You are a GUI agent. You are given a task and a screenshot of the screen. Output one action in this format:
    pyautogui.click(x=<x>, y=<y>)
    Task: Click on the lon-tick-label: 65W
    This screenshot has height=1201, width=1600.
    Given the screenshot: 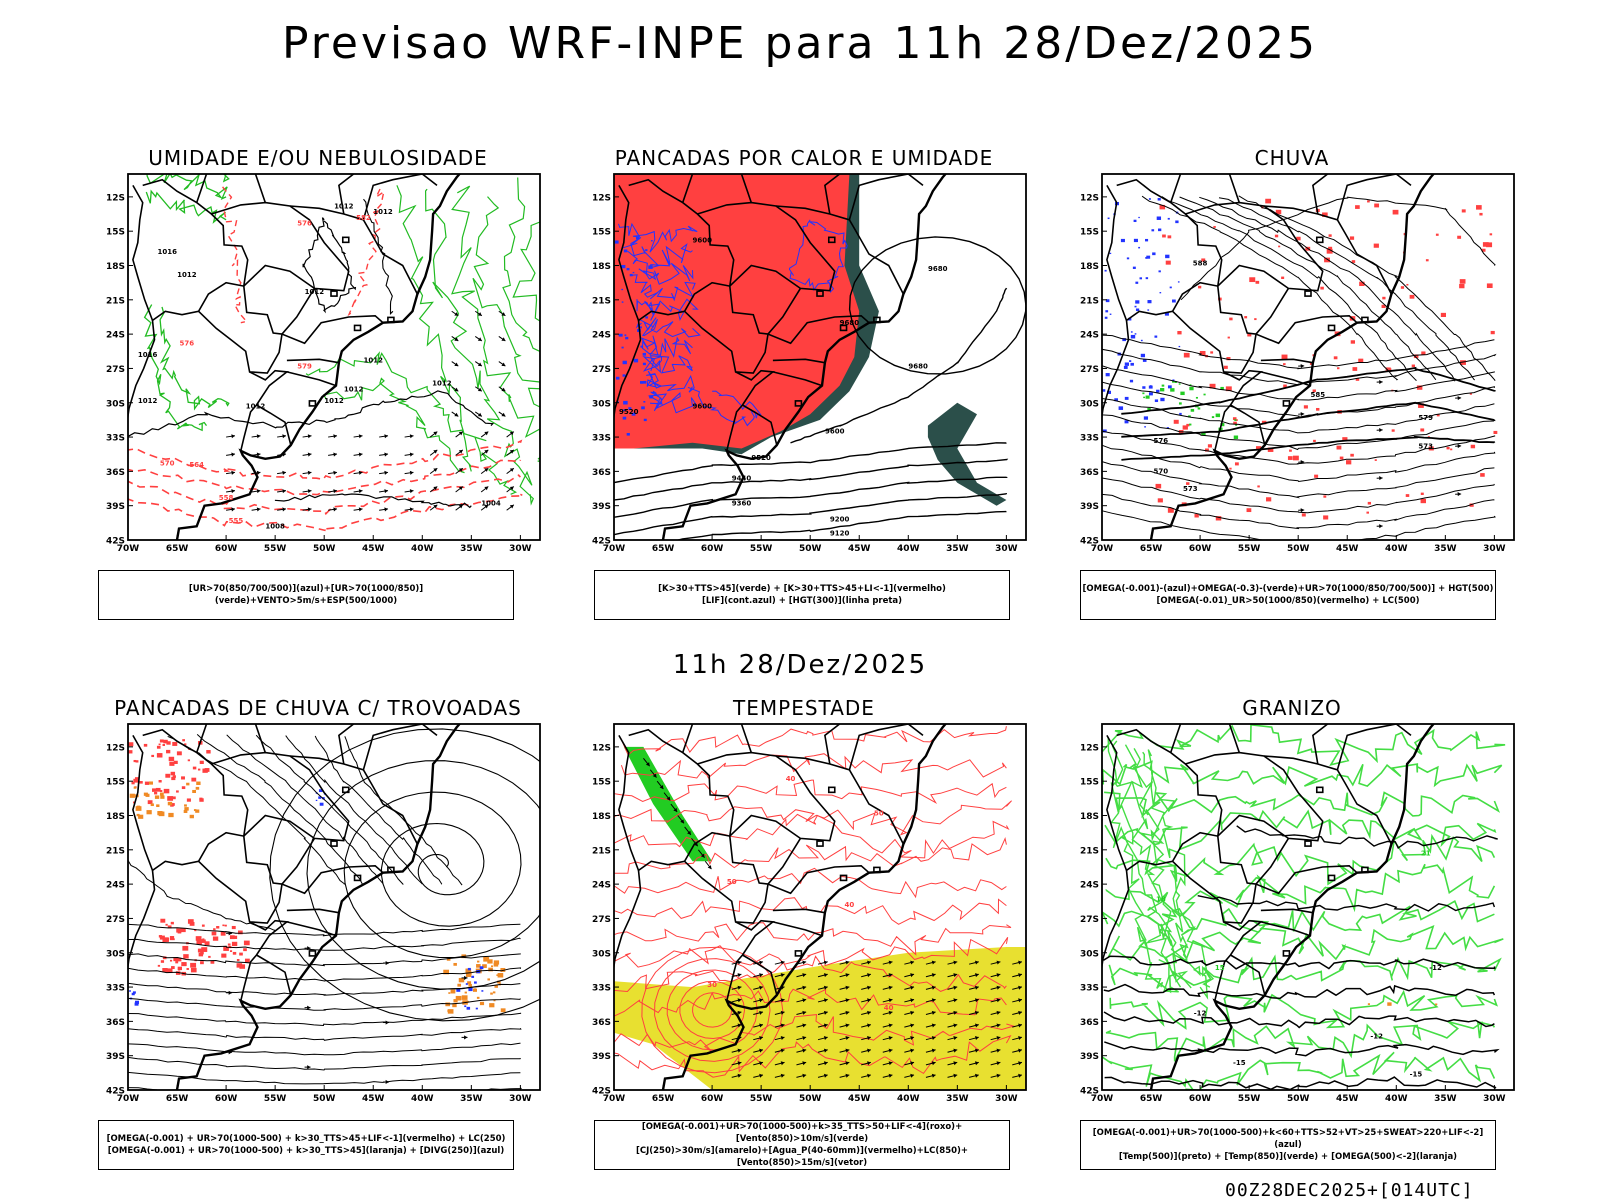 What is the action you would take?
    pyautogui.click(x=1151, y=1099)
    